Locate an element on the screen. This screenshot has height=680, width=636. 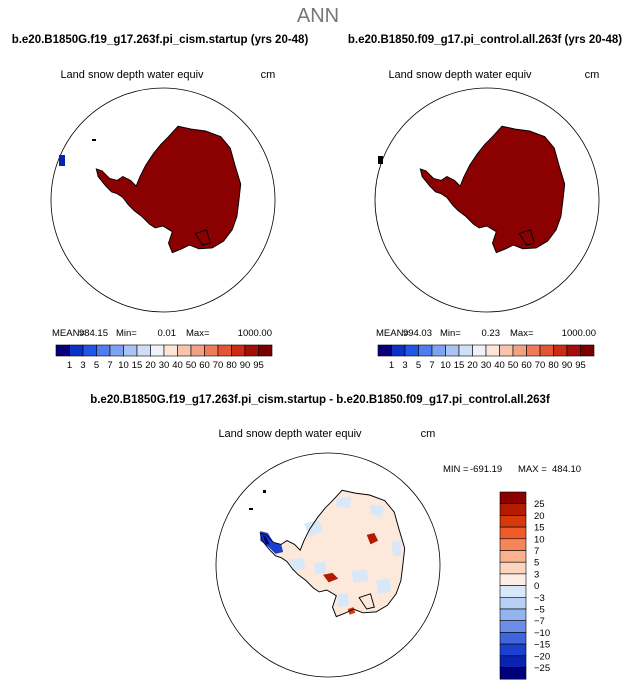
panel-control-mean: 994.03 is located at coordinates (417, 333).